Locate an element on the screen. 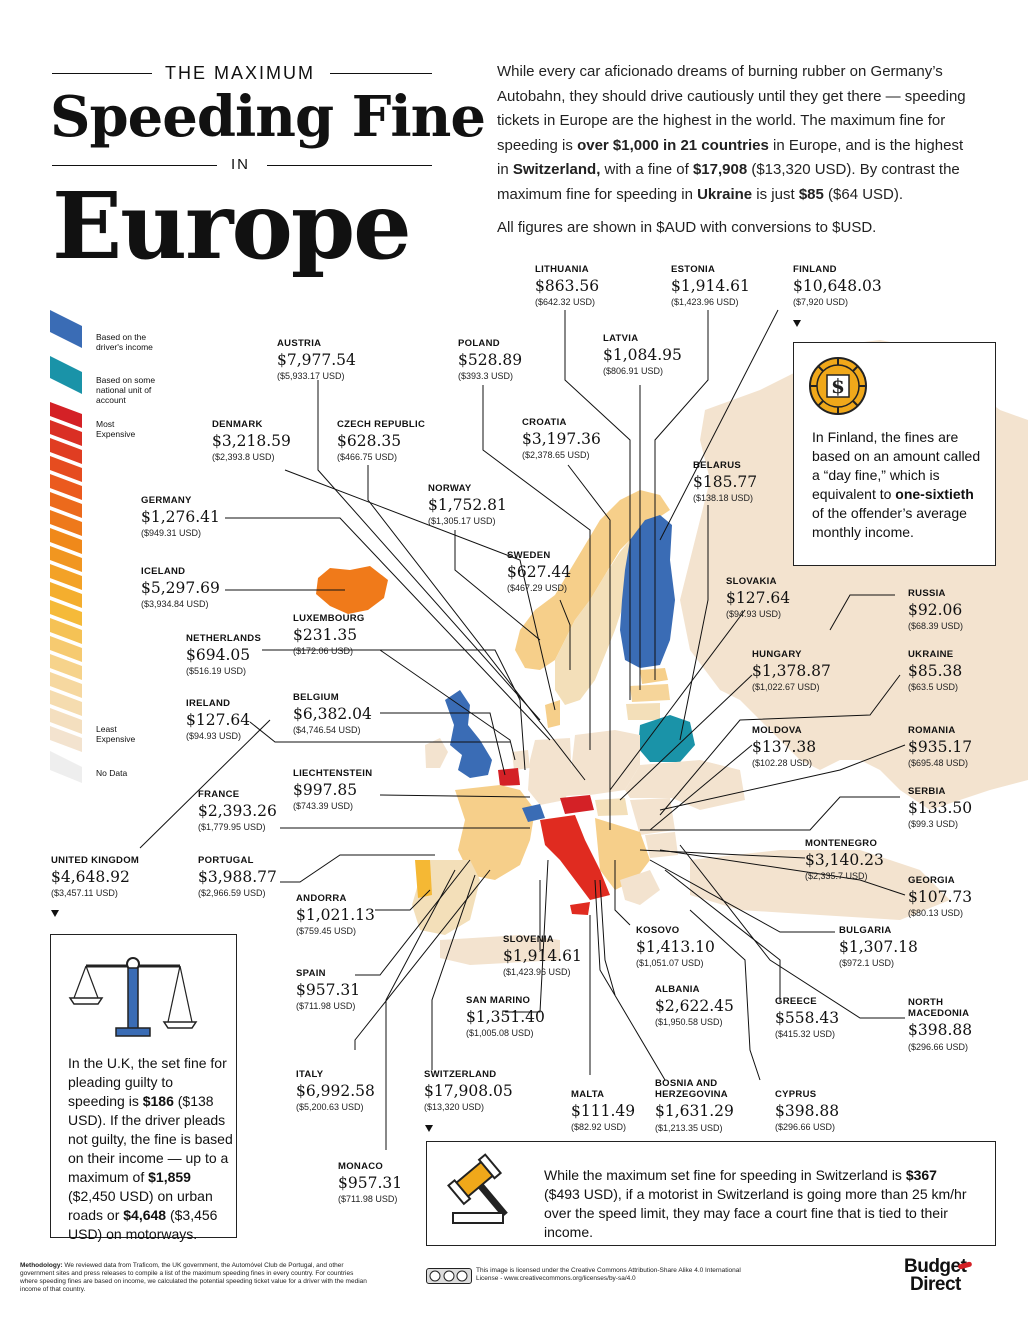  title-line2: Speeding Fine is located at coordinates (268, 117).